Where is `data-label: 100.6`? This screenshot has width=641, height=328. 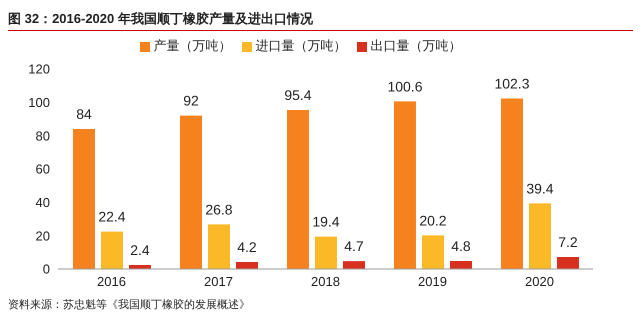
data-label: 100.6 is located at coordinates (405, 86).